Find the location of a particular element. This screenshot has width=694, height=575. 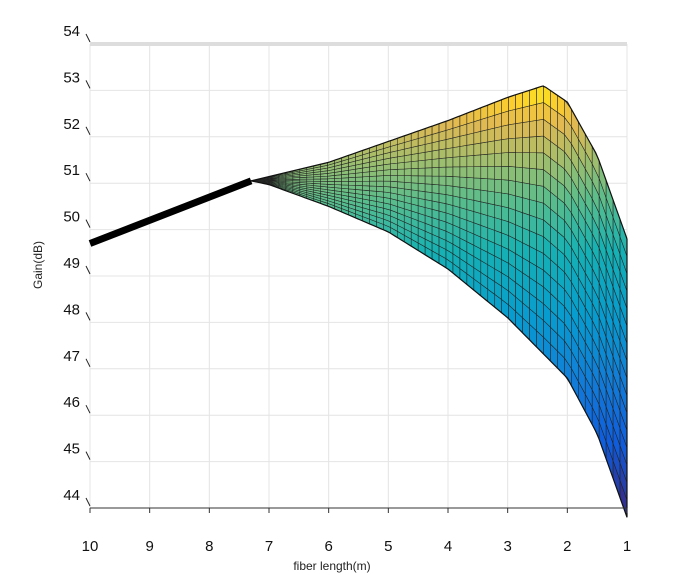

y-tick-label: 54 is located at coordinates (71, 31).